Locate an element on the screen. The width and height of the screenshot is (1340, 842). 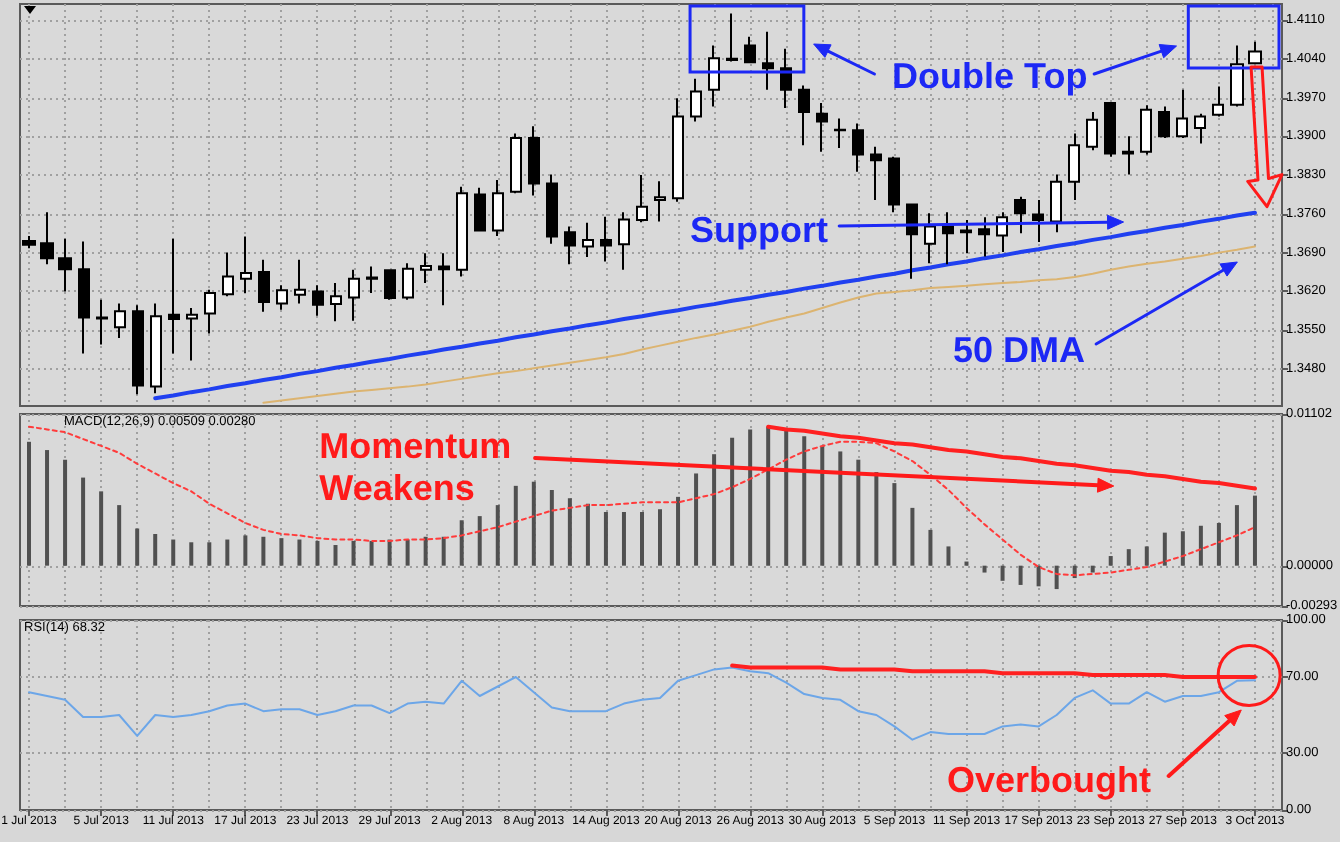
annotation: Support is located at coordinates (759, 230).